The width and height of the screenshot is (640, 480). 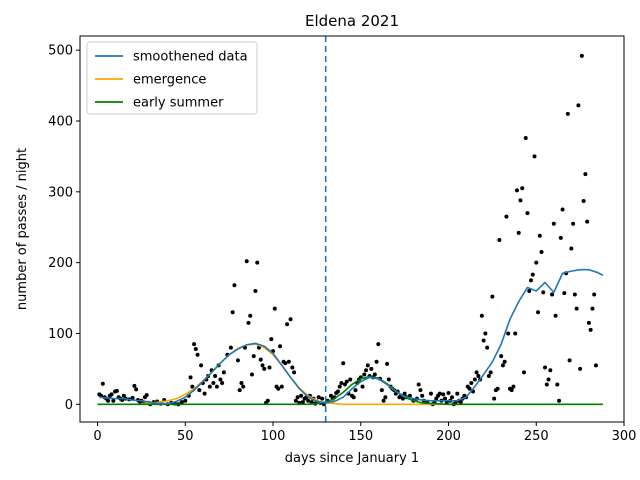 What do you see at coordinates (273, 436) in the screenshot?
I see `x-tick-label: 100` at bounding box center [273, 436].